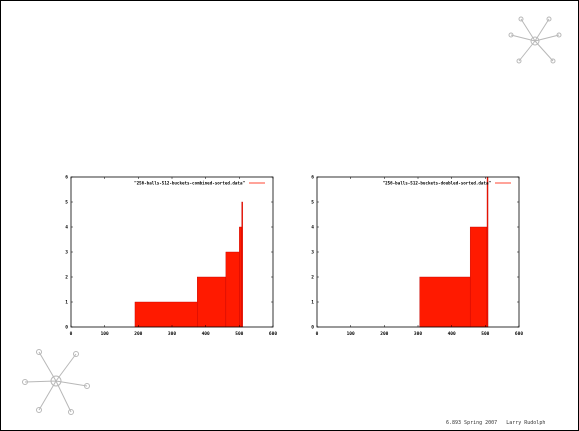 The height and width of the screenshot is (431, 579). What do you see at coordinates (418, 252) in the screenshot?
I see `plot-frame` at bounding box center [418, 252].